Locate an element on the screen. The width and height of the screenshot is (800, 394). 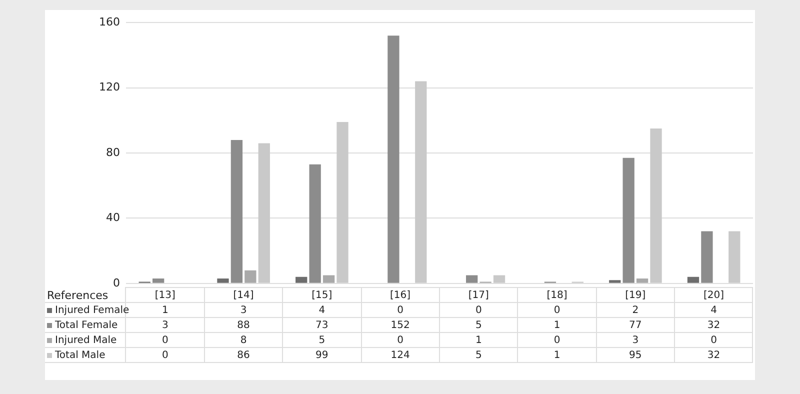
data-label: 77 is located at coordinates (635, 325).